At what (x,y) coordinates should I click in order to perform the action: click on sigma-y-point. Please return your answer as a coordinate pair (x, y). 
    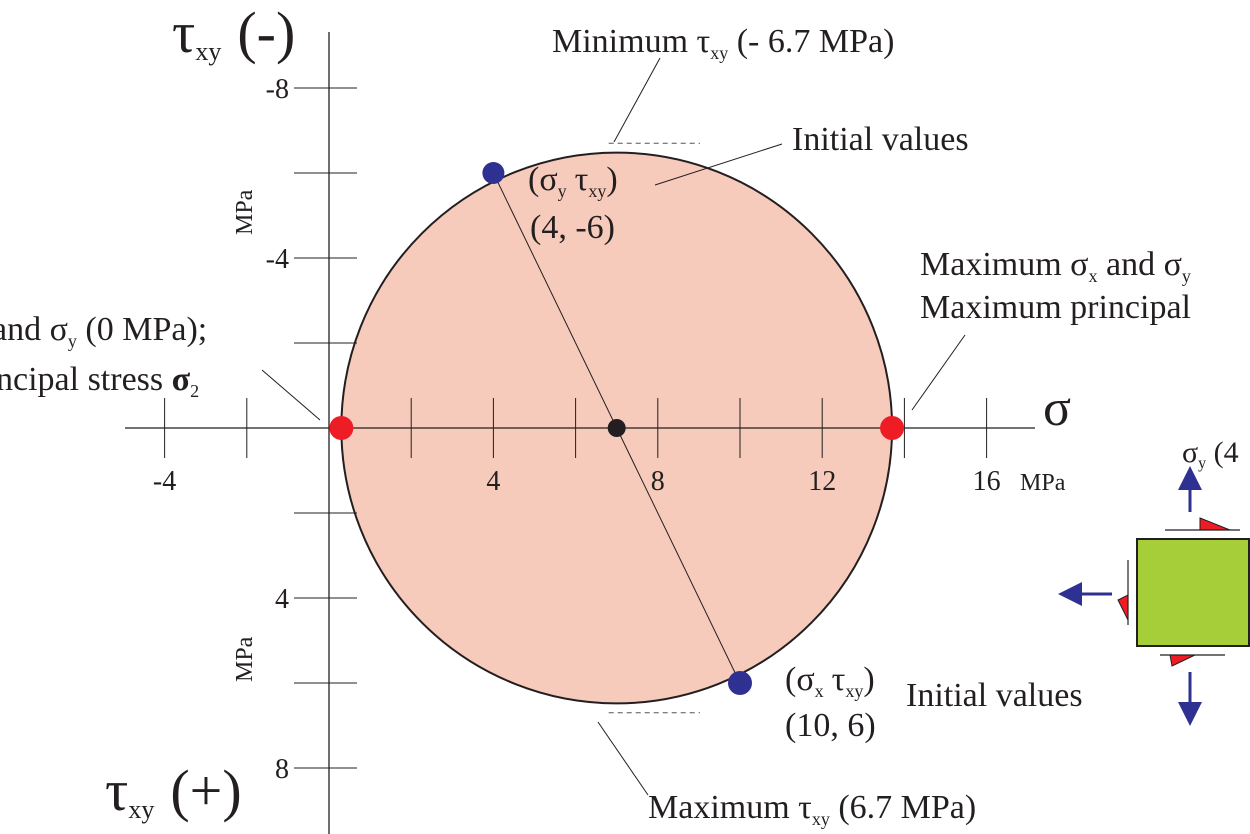
    Looking at the image, I should click on (493, 173).